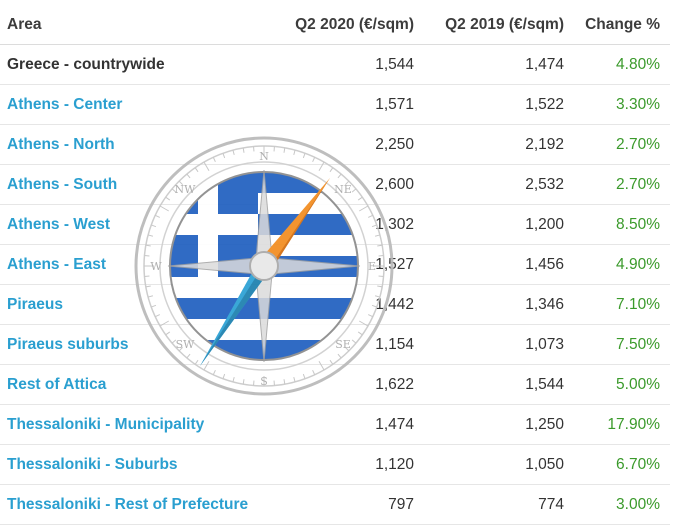 The image size is (681, 526). What do you see at coordinates (86, 64) in the screenshot?
I see `area-label: Greece - countrywide` at bounding box center [86, 64].